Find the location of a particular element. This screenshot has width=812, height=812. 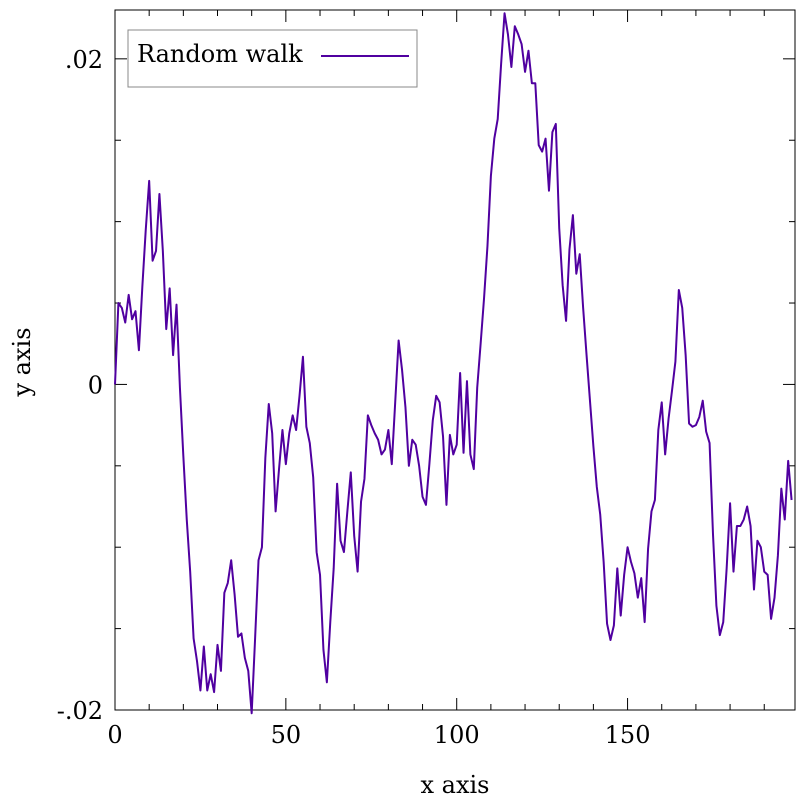

y-tick-label: -.02 is located at coordinates (80, 711).